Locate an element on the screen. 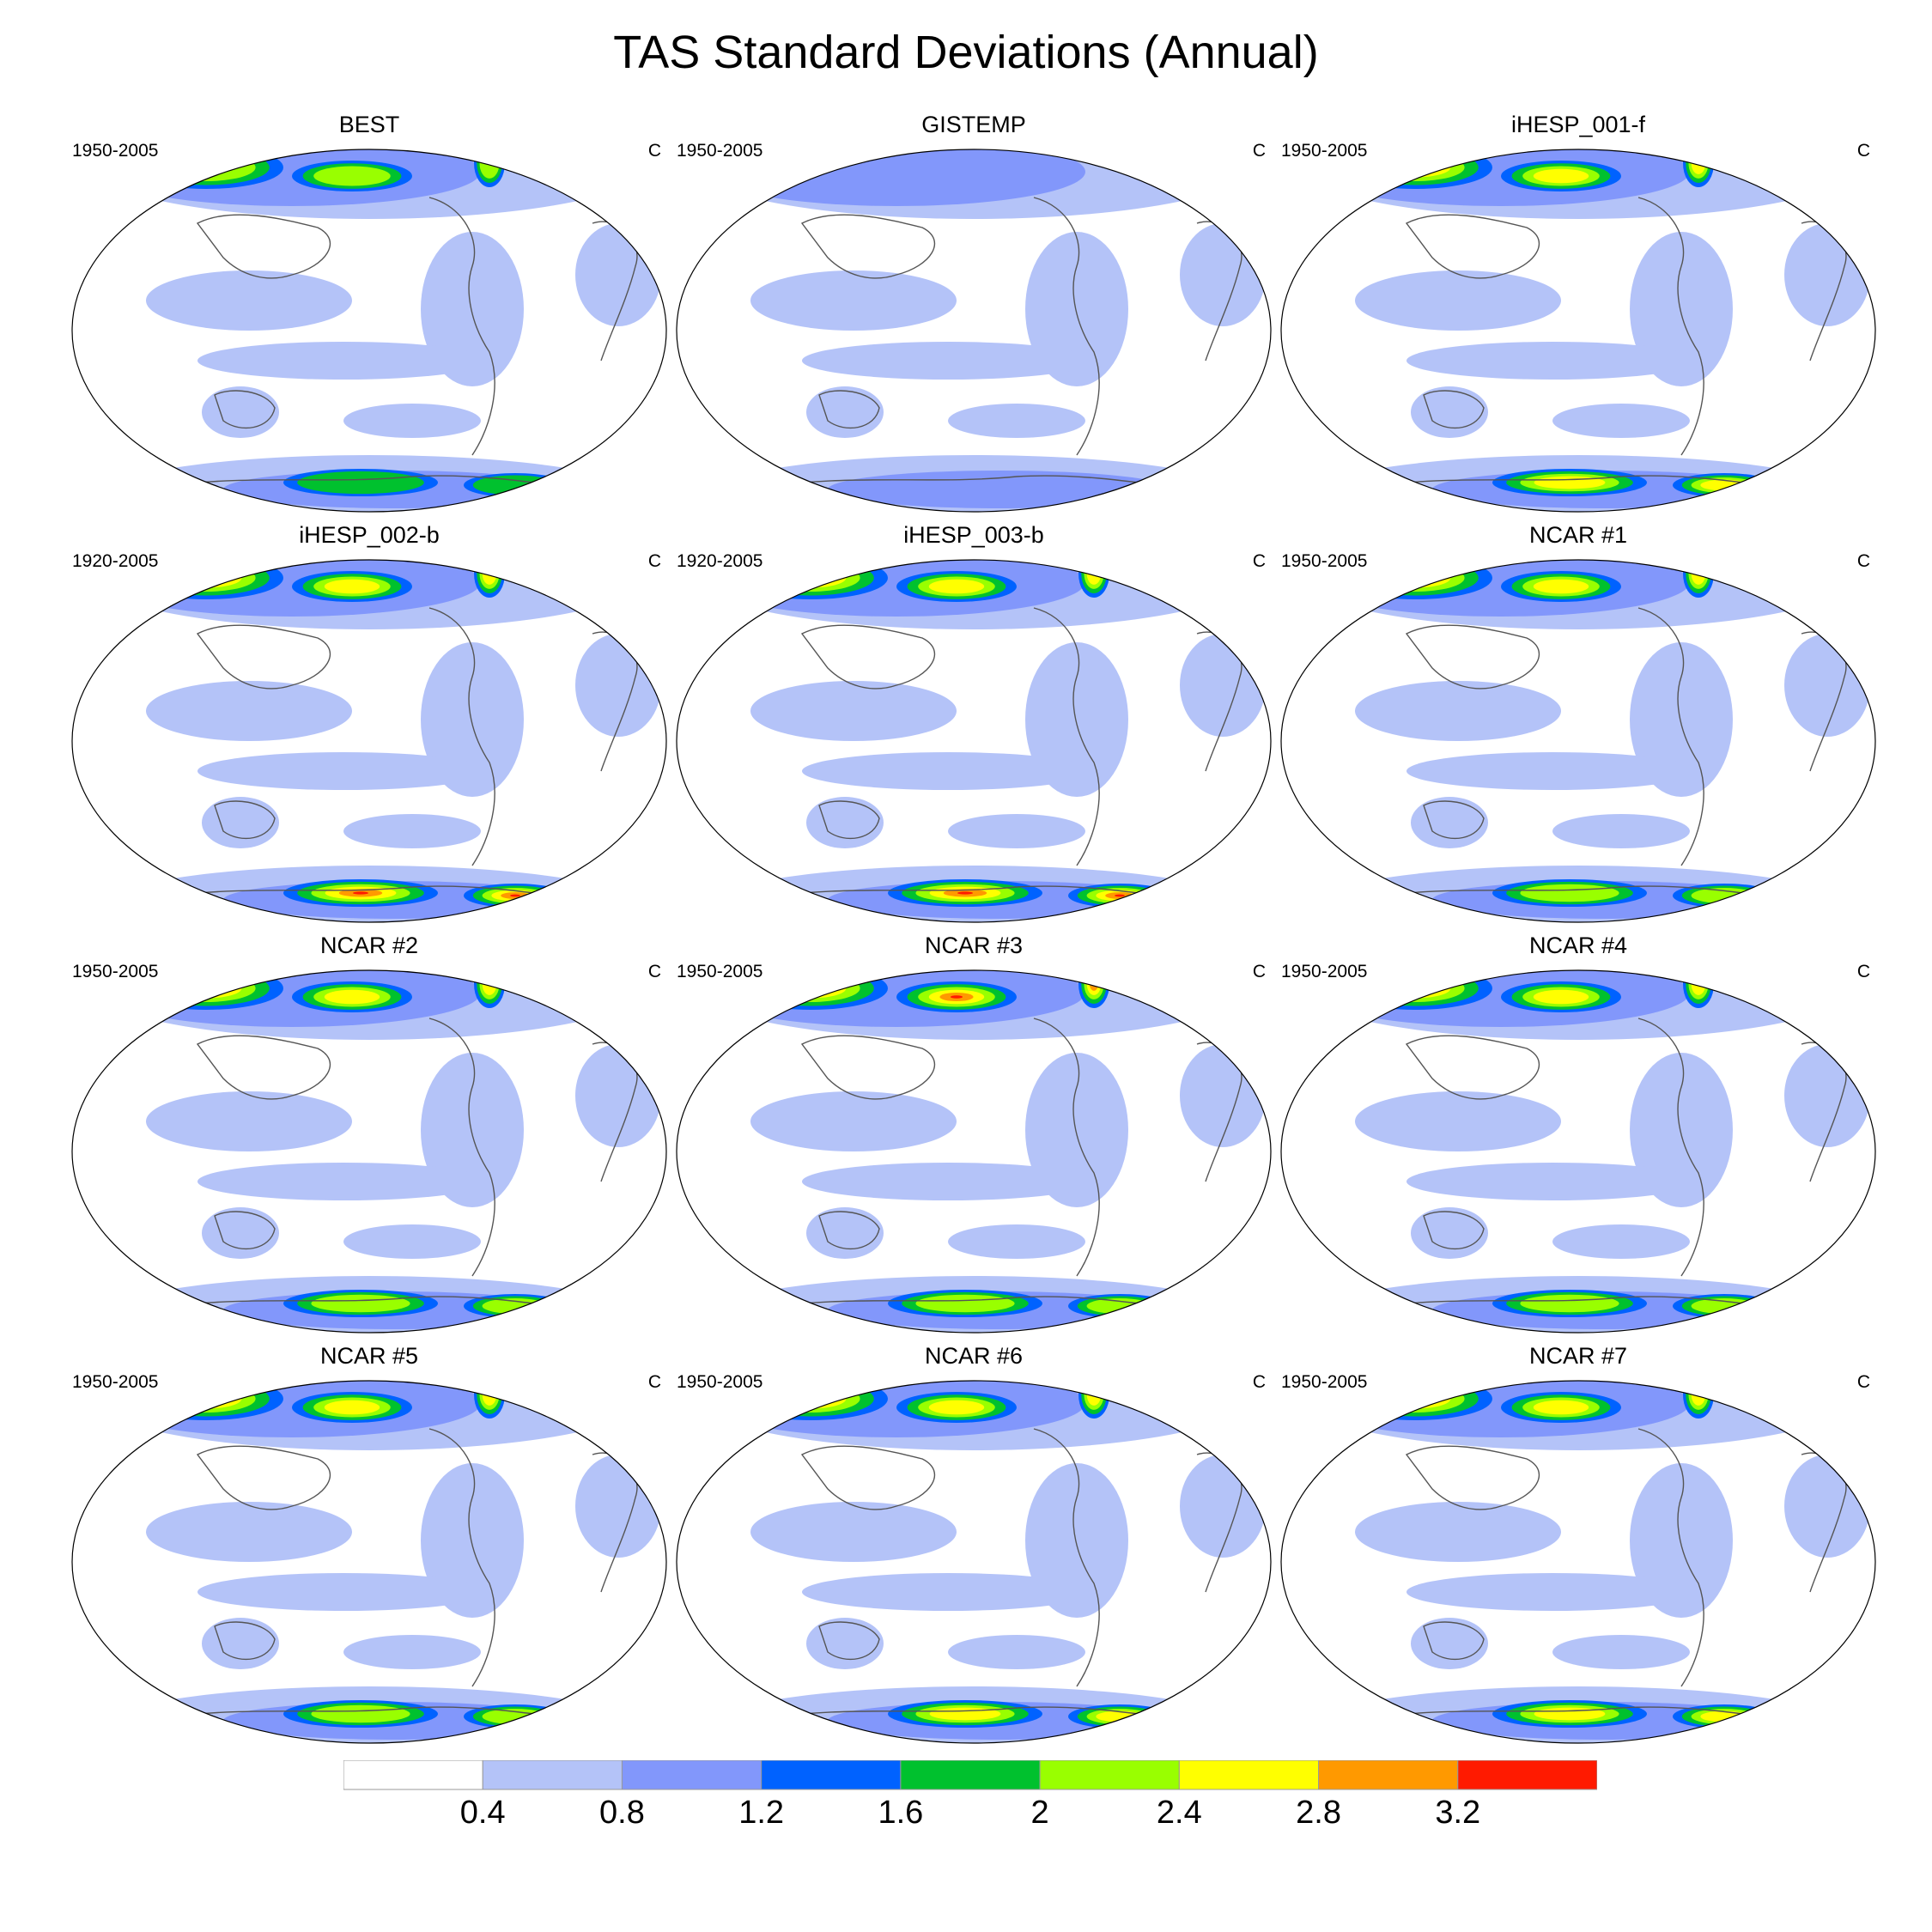 Image resolution: width=1932 pixels, height=1932 pixels. map-panel: NCAR #5 1950-2005 C is located at coordinates (369, 1545).